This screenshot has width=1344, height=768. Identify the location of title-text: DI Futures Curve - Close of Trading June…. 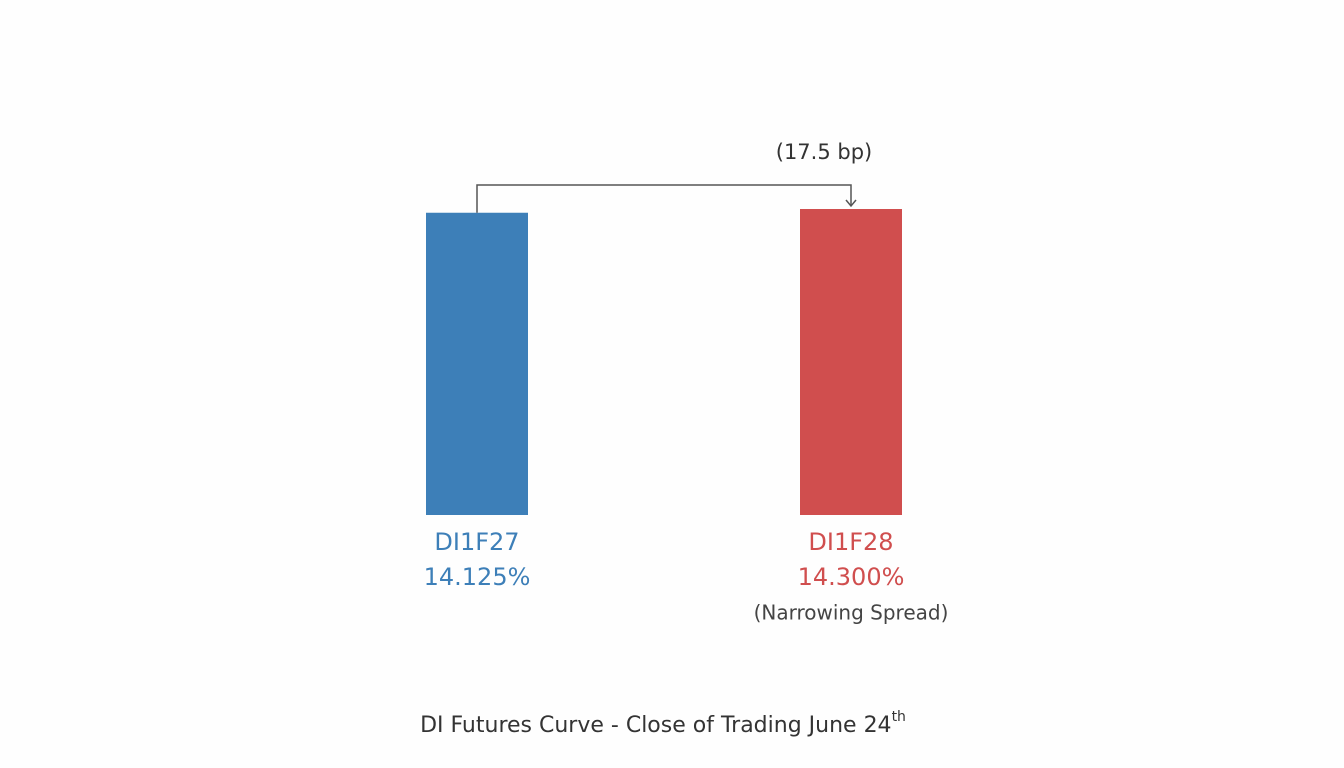
(656, 725).